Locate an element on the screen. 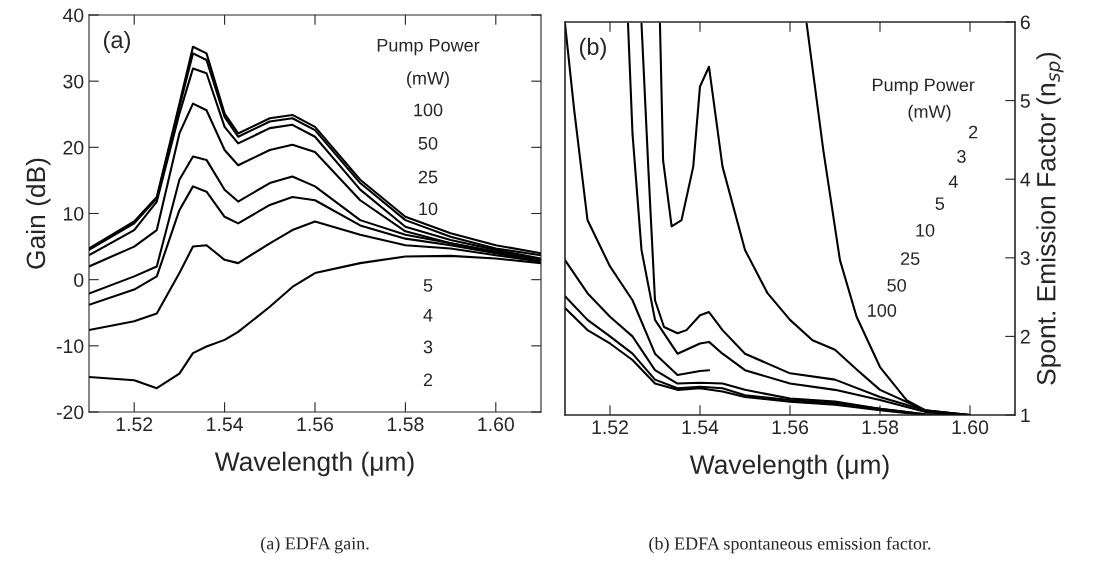 The width and height of the screenshot is (1108, 563). y2-tick-label: 1 is located at coordinates (1025, 415).